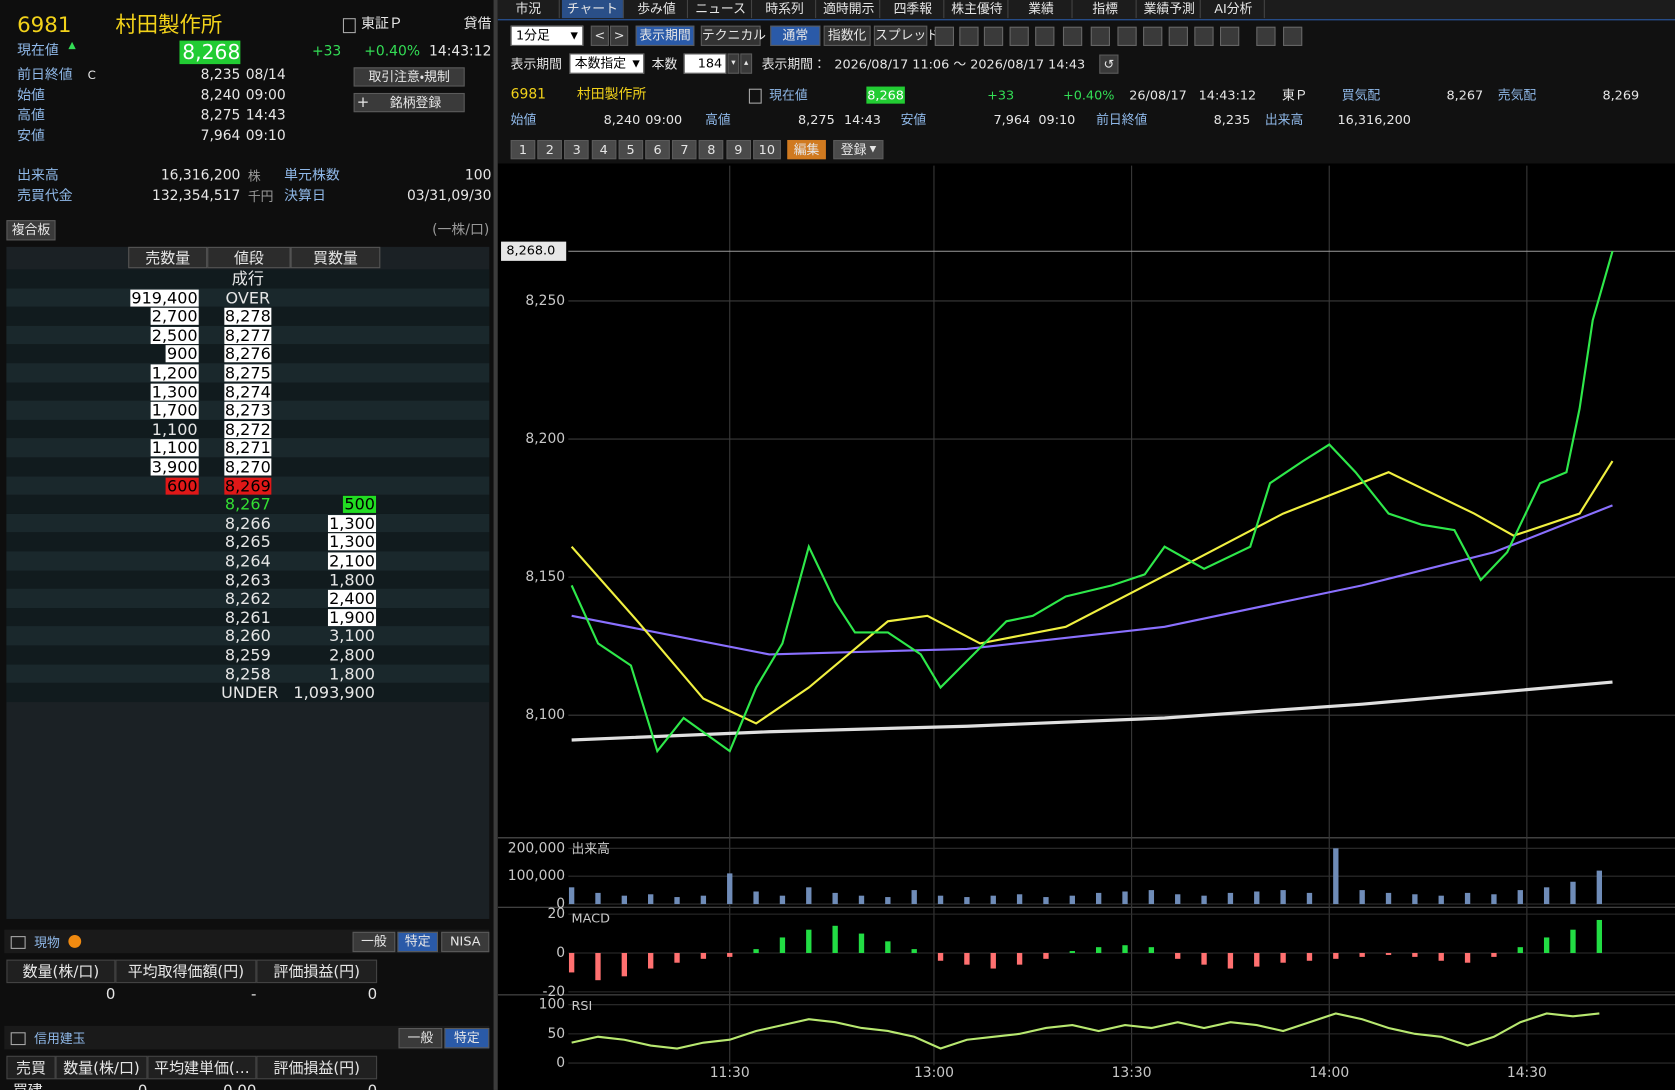 The height and width of the screenshot is (1090, 1675). I want to click on price: 8,275, so click(247, 373).